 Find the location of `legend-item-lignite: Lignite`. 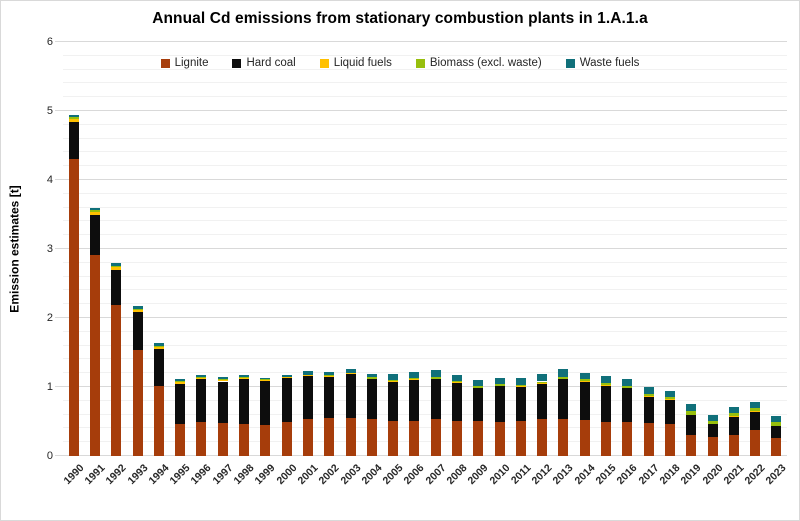

legend-item-lignite: Lignite is located at coordinates (184, 63).